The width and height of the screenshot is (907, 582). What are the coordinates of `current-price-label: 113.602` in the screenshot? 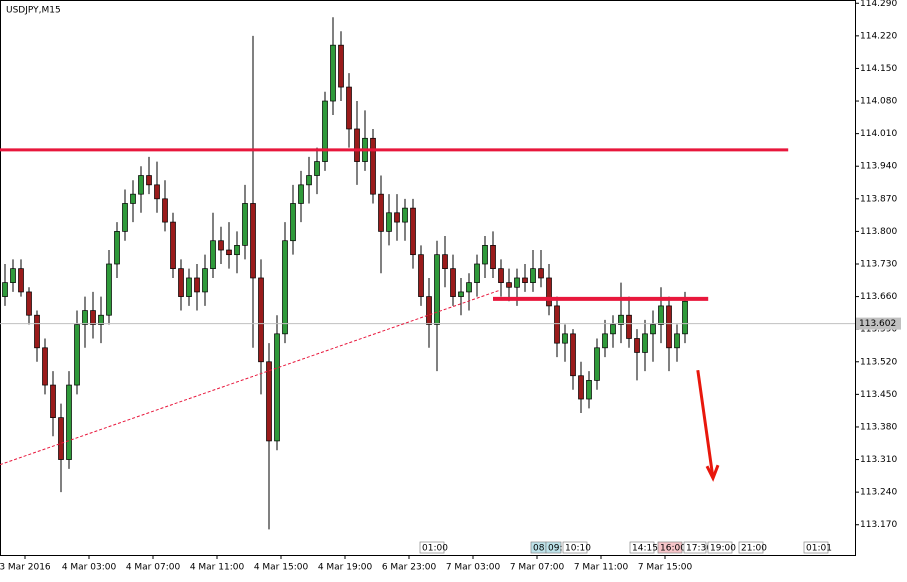 It's located at (877, 324).